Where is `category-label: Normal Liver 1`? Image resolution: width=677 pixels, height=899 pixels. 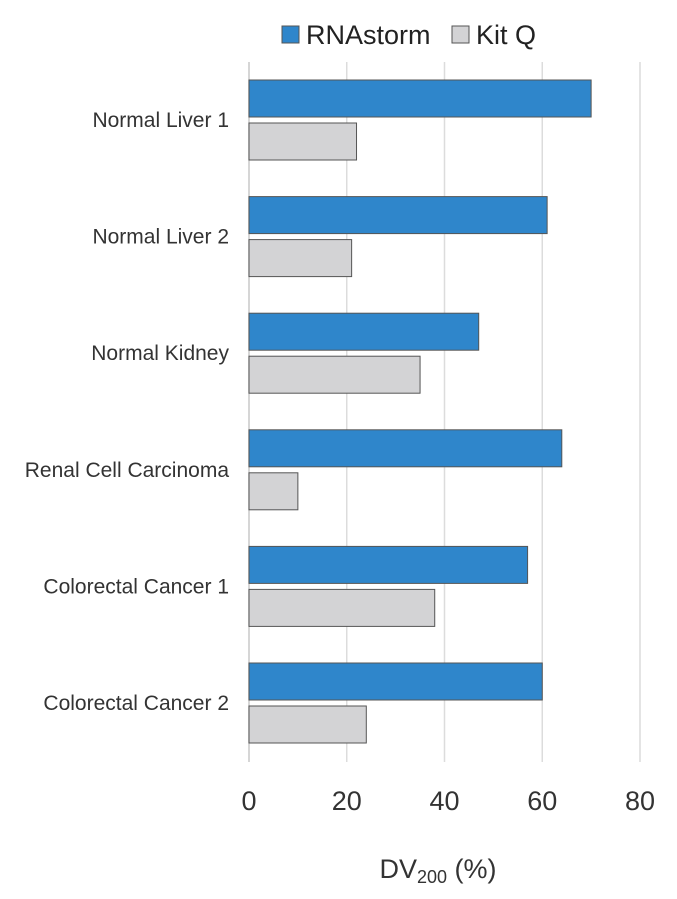
category-label: Normal Liver 1 is located at coordinates (160, 120).